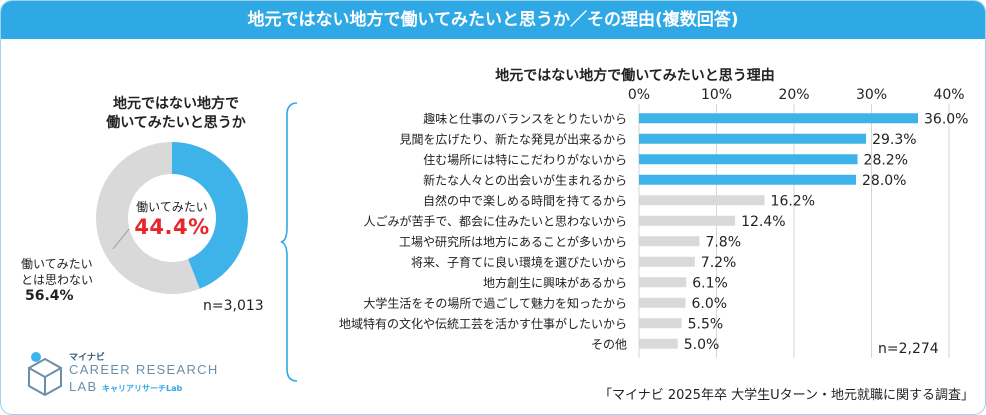 This screenshot has width=986, height=415. Describe the element at coordinates (635, 76) in the screenshot. I see `bar-chart-title: 地元ではない地方で働いてみたいと思う理由` at that location.